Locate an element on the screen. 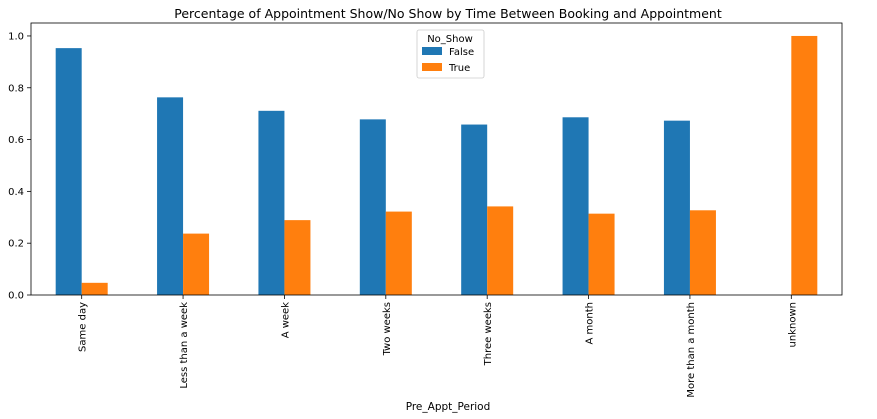 Image resolution: width=877 pixels, height=419 pixels. y-tick-label: 0.6 is located at coordinates (16, 140).